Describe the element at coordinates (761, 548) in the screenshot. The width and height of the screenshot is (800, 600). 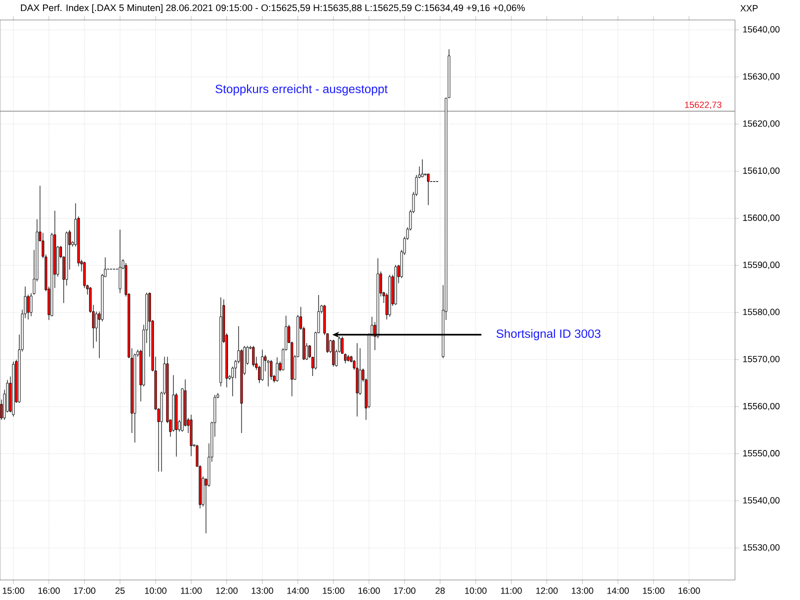
I see `y-tick-label: 15530,00` at that location.